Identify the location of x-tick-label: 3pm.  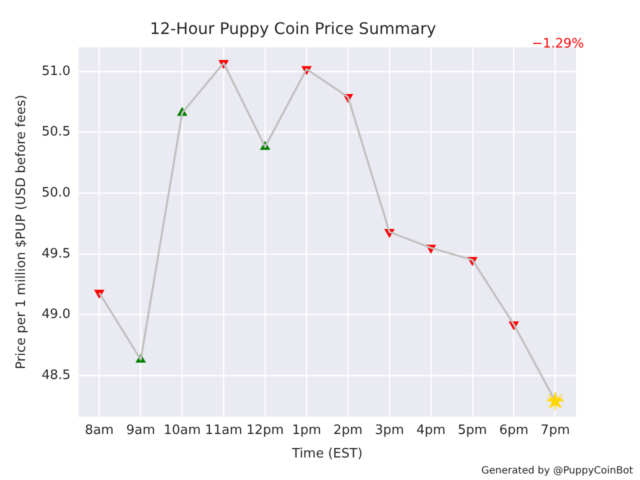
(389, 430).